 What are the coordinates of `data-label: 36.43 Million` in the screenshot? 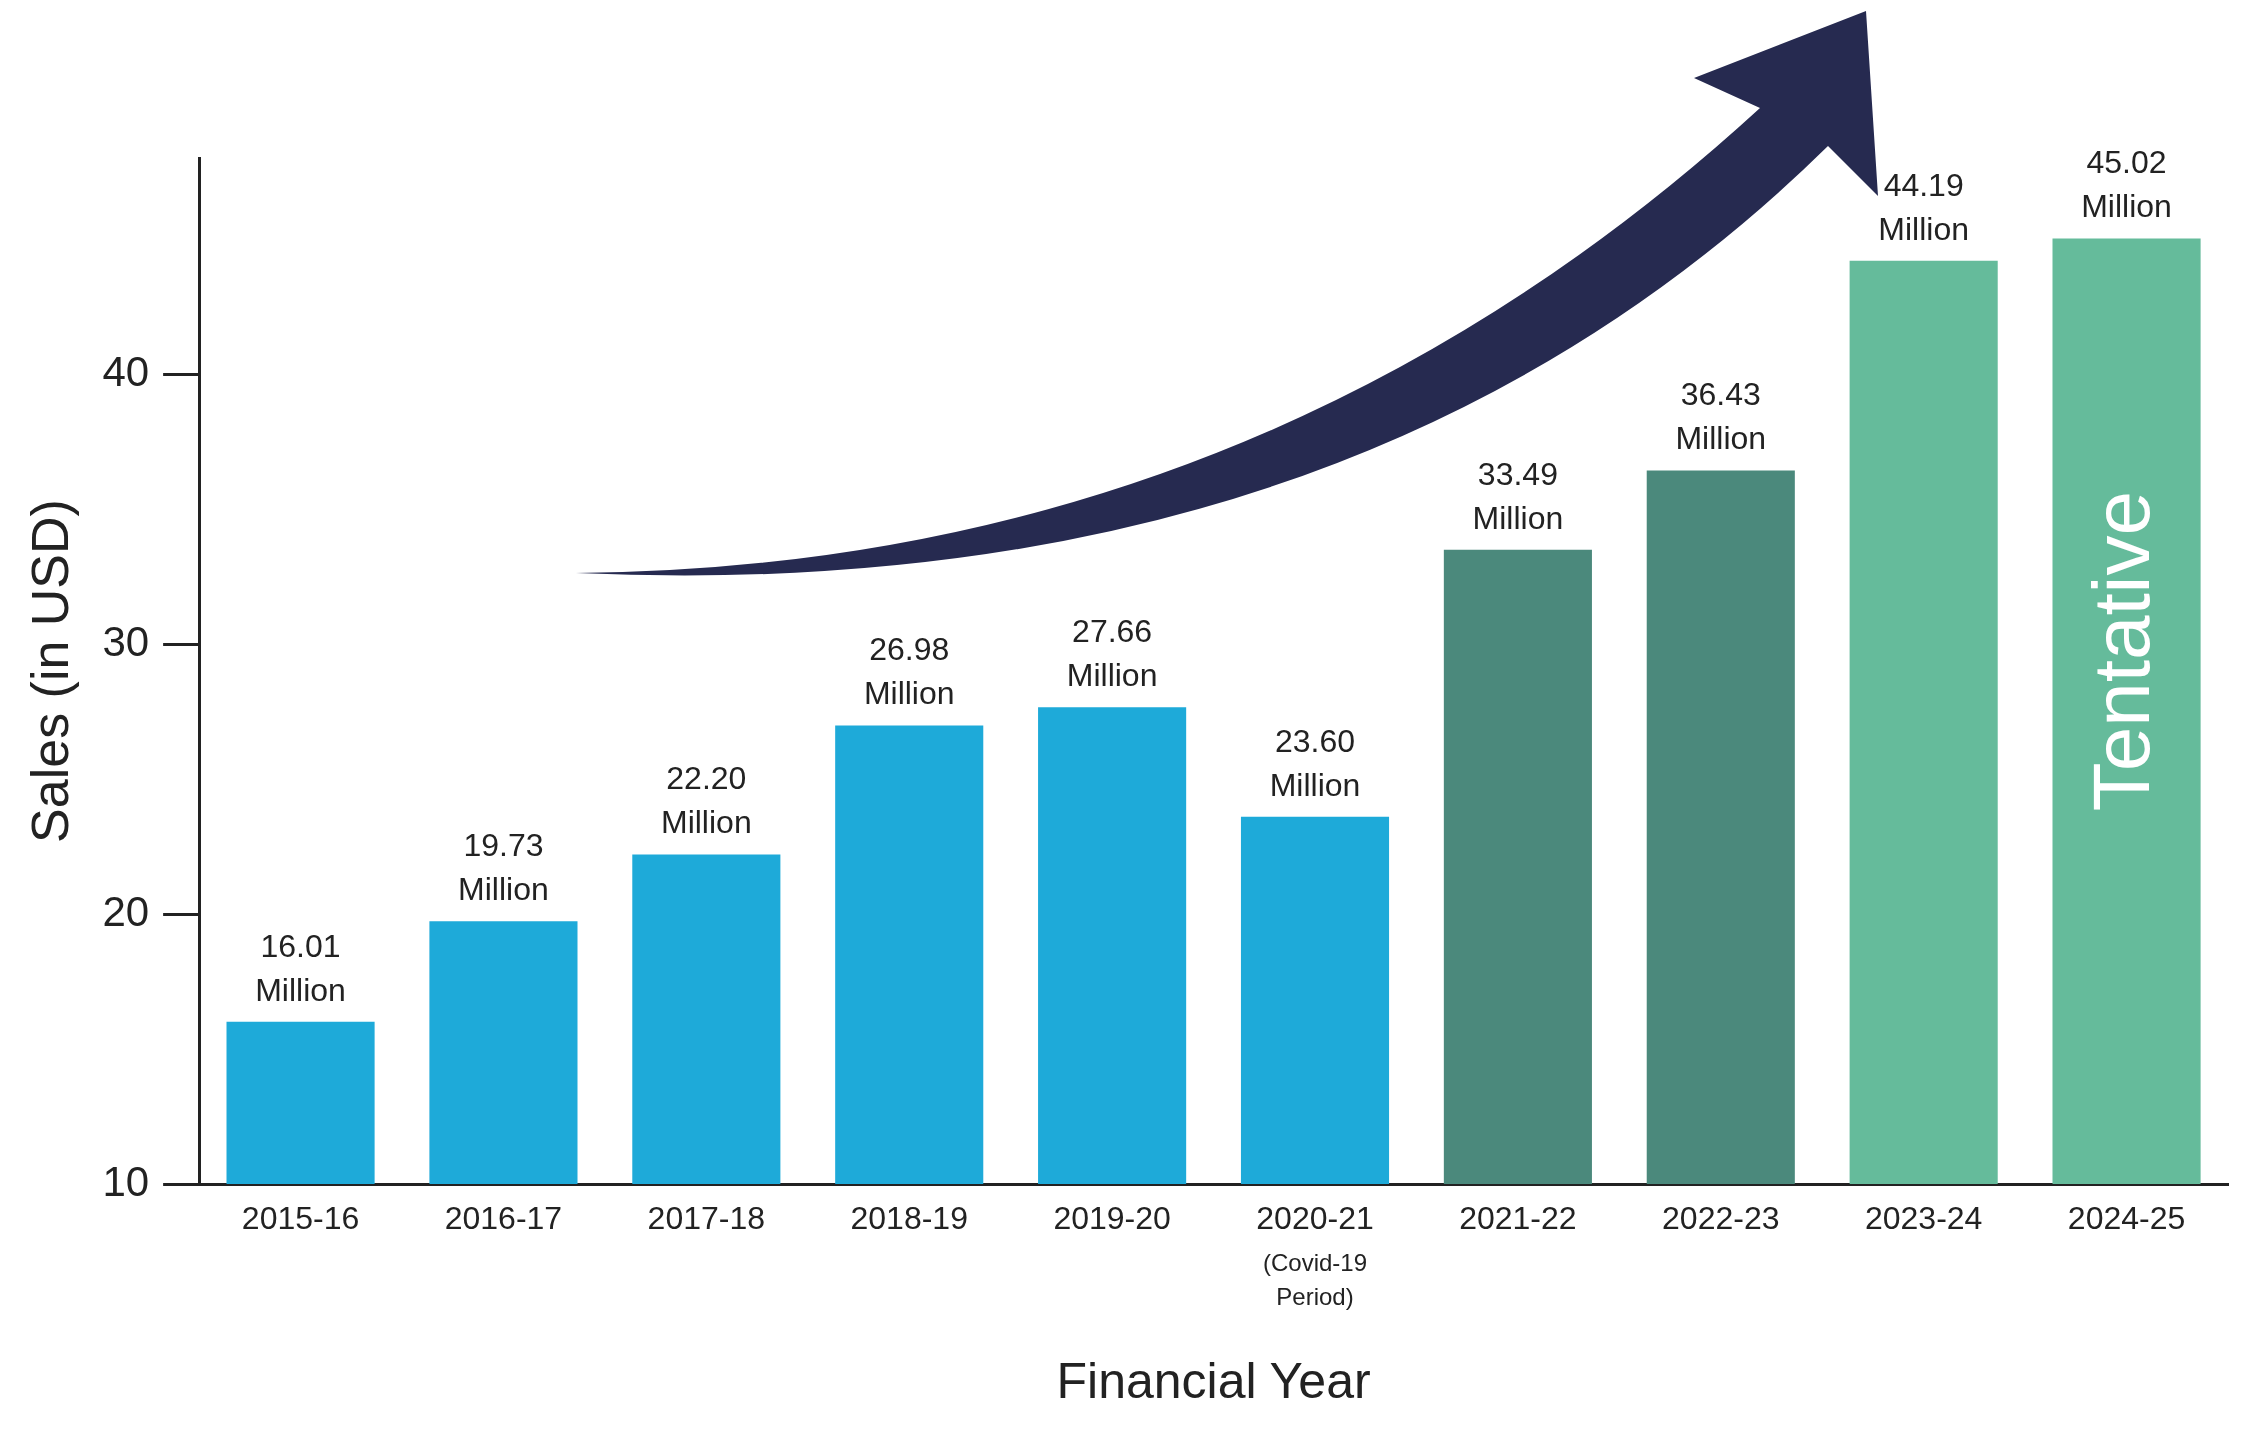 It's located at (1721, 416).